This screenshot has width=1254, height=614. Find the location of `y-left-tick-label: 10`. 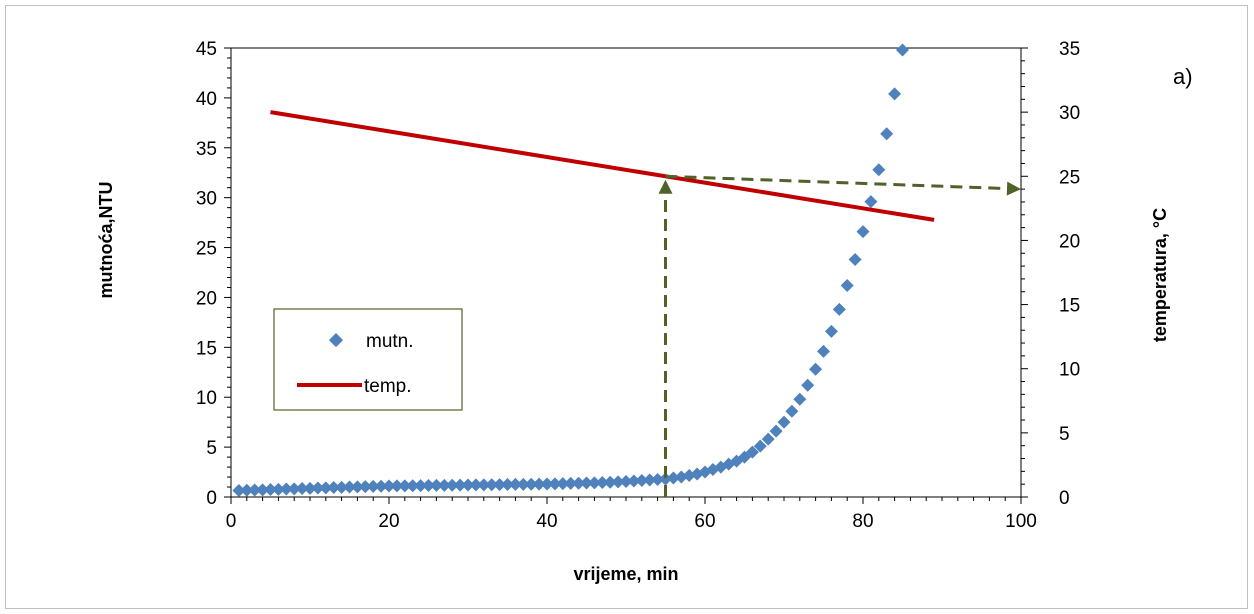

y-left-tick-label: 10 is located at coordinates (206, 398).